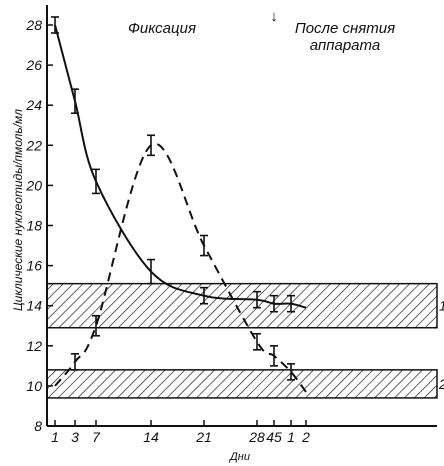 The width and height of the screenshot is (444, 466). What do you see at coordinates (239, 457) in the screenshot?
I see `x-axis-label: Дни` at bounding box center [239, 457].